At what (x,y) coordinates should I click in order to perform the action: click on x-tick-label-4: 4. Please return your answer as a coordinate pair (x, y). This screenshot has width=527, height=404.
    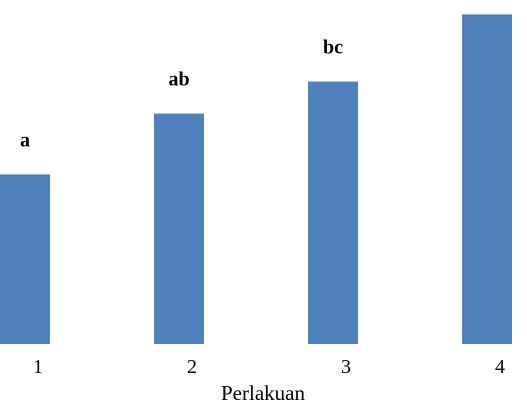
    Looking at the image, I should click on (500, 367).